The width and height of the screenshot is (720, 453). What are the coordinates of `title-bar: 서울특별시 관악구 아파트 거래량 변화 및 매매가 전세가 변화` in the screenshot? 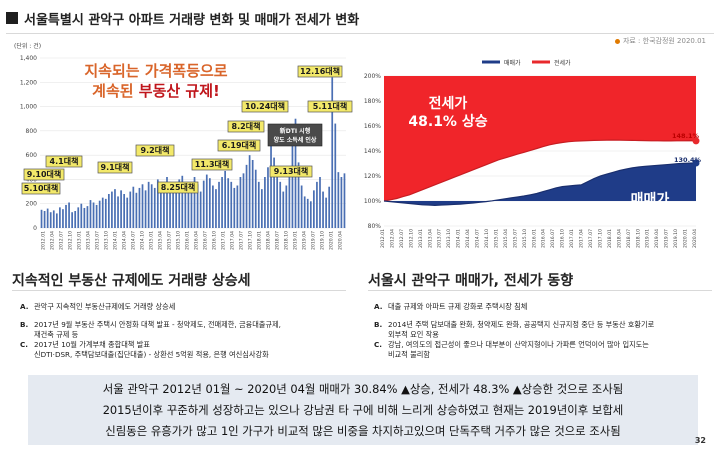 It's located at (360, 19).